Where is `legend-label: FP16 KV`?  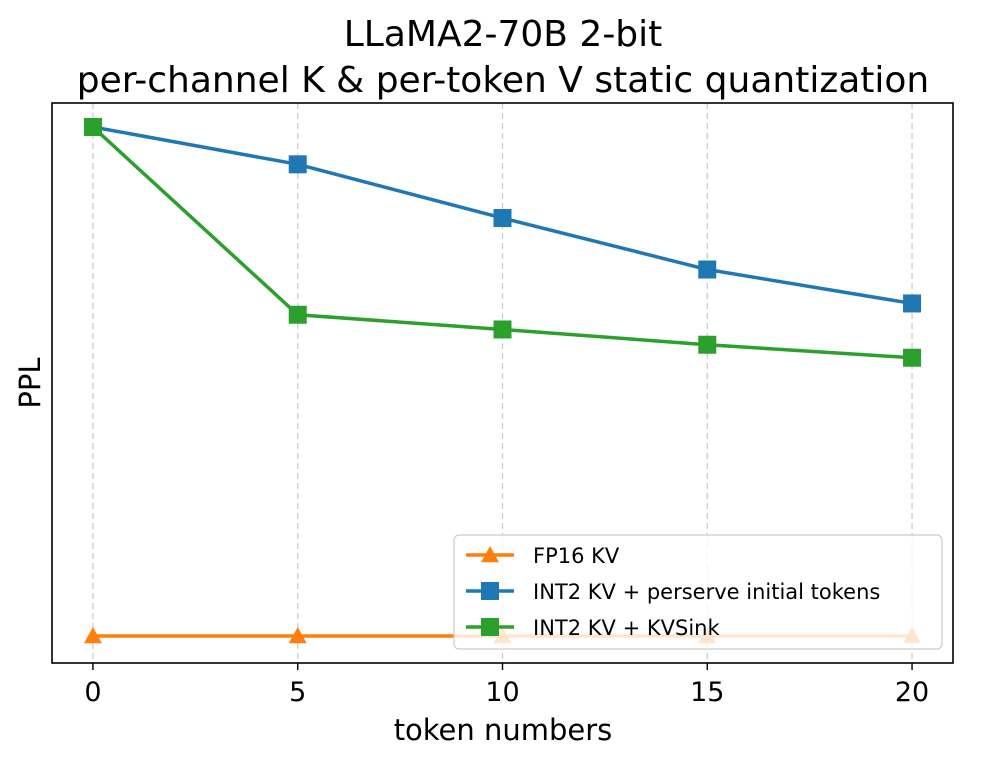 legend-label: FP16 KV is located at coordinates (576, 556).